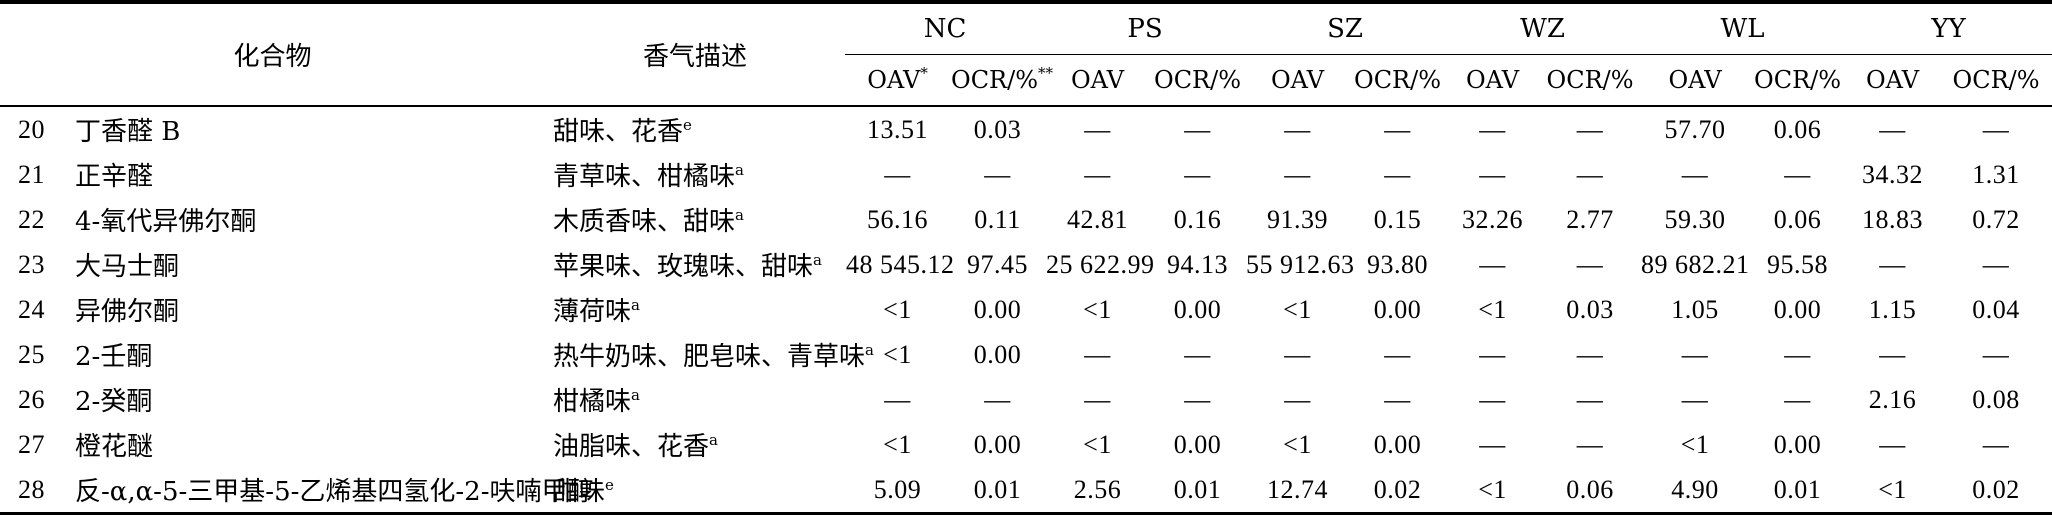 The image size is (2052, 515). Describe the element at coordinates (687, 125) in the screenshot. I see `aroma-reference-mark: e` at that location.